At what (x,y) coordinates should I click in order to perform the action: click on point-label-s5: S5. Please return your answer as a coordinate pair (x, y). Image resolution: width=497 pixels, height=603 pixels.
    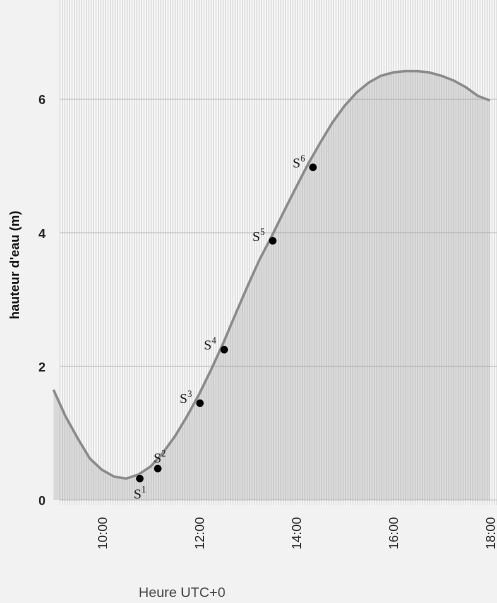
    Looking at the image, I should click on (258, 236).